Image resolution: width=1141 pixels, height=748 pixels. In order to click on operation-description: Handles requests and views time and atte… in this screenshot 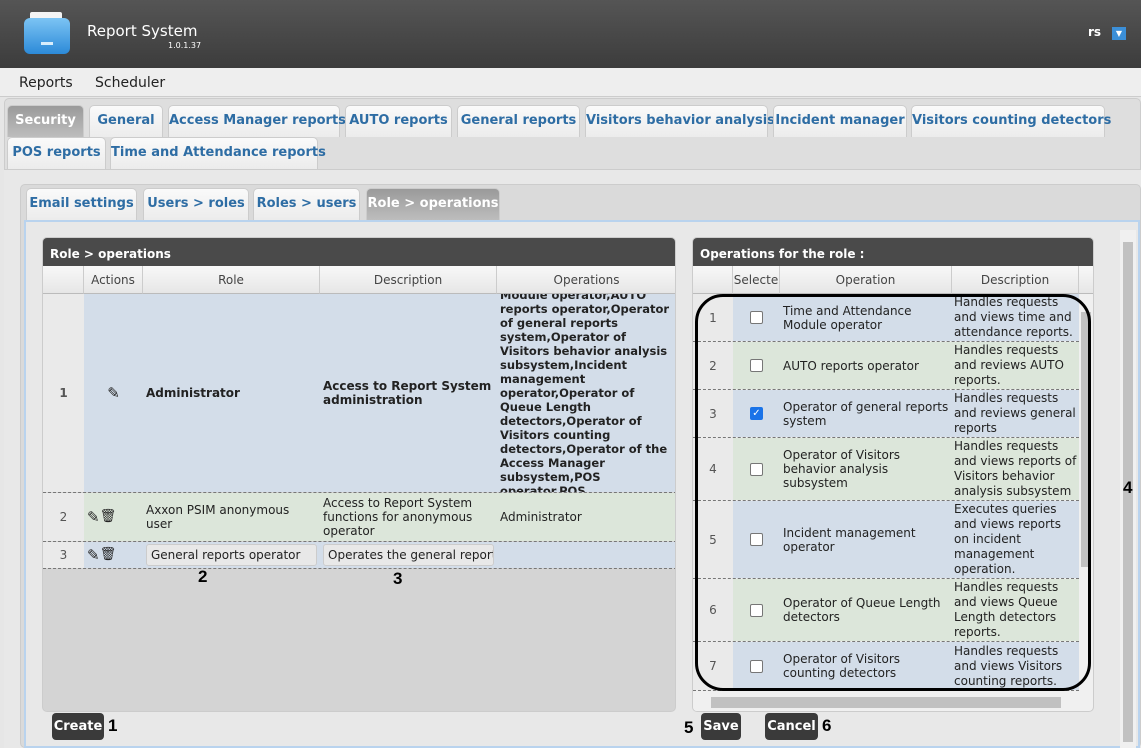, I will do `click(1015, 317)`.